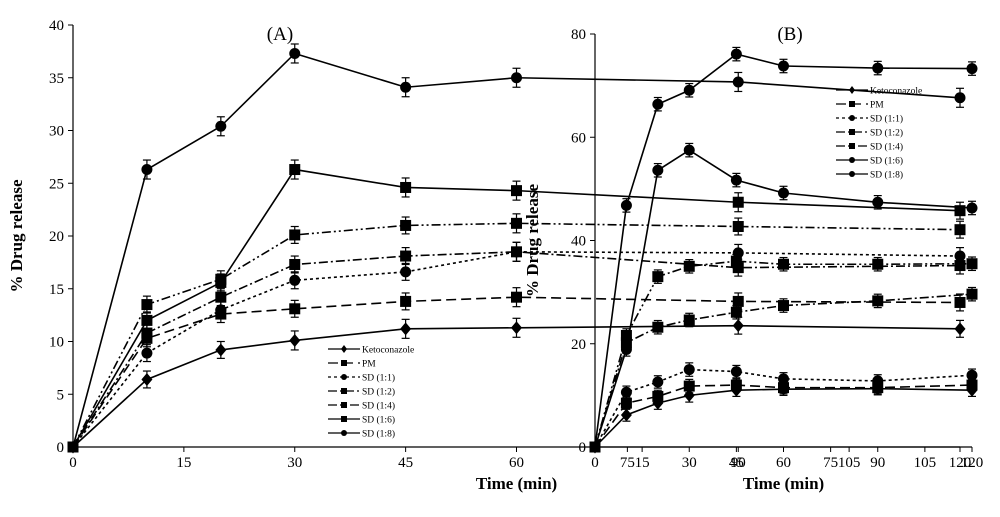 Image resolution: width=1000 pixels, height=517 pixels. What do you see at coordinates (532, 240) in the screenshot?
I see `y-axis-title: % Drug release` at bounding box center [532, 240].